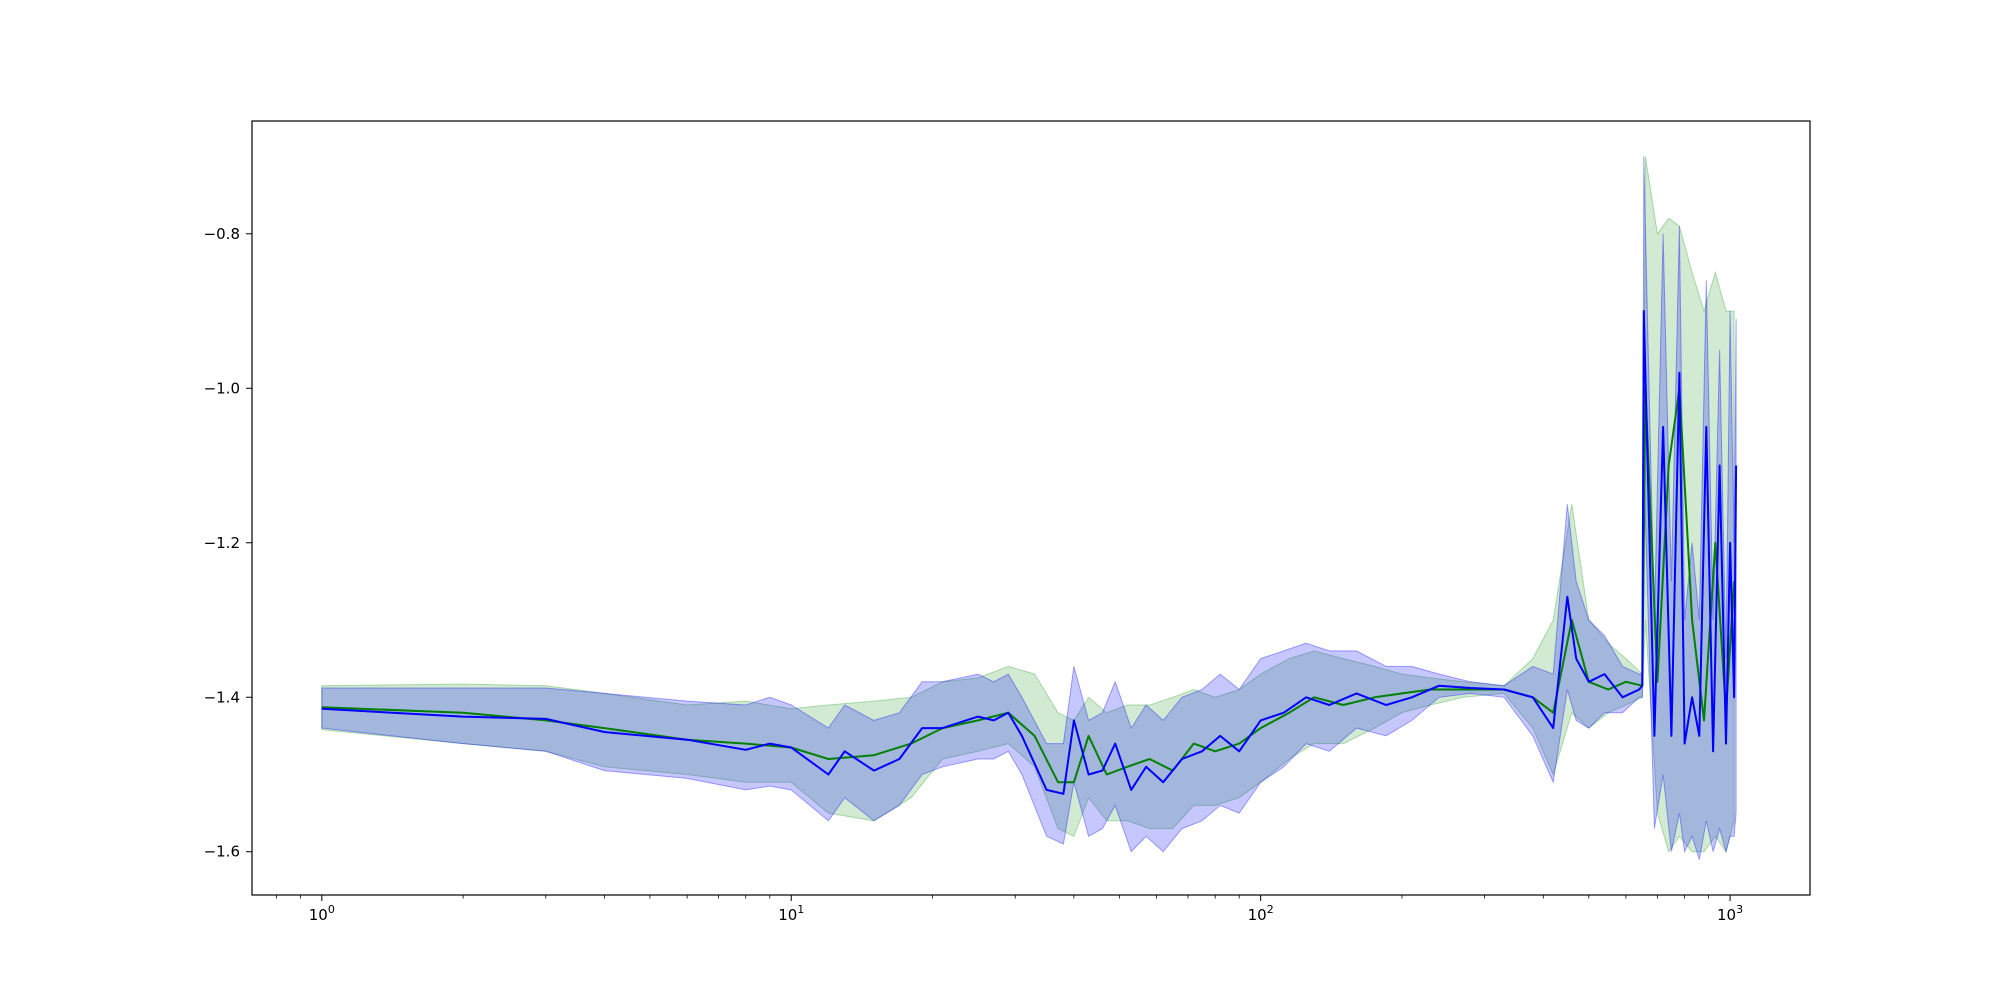  Describe the element at coordinates (1730, 913) in the screenshot. I see `x-tick-label: 10³` at that location.